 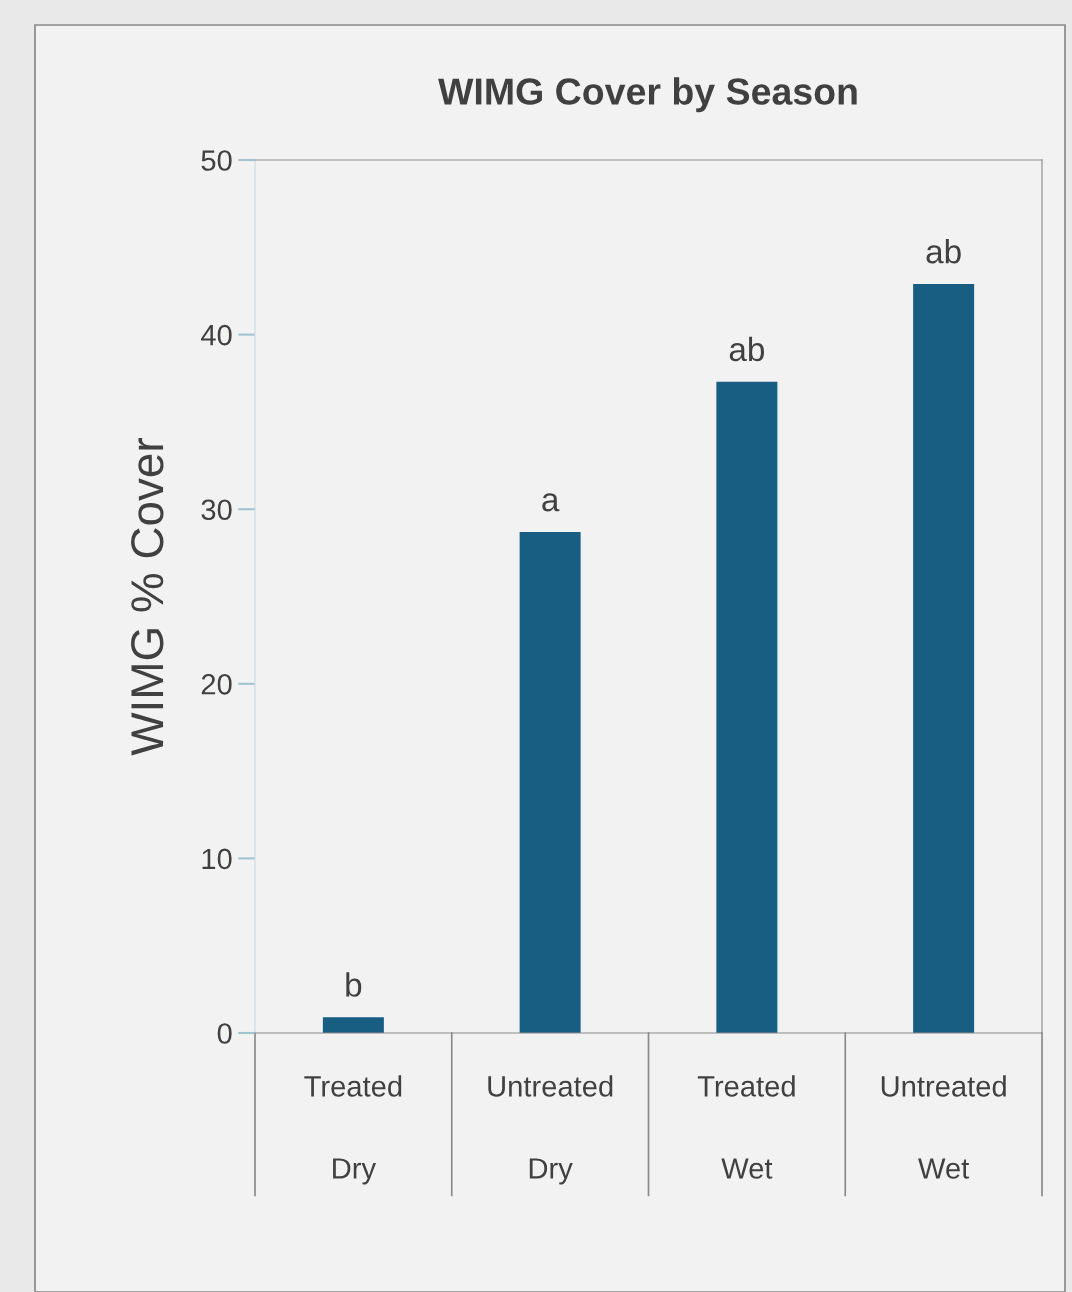 What do you see at coordinates (216, 510) in the screenshot?
I see `y-tick-label: 30` at bounding box center [216, 510].